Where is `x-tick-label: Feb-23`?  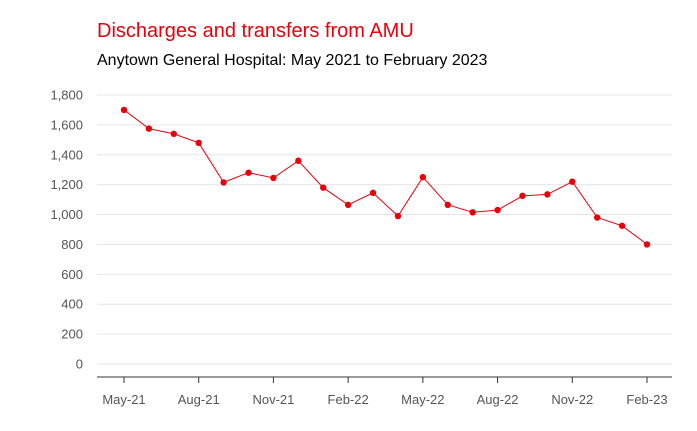
x-tick-label: Feb-23 is located at coordinates (646, 399).